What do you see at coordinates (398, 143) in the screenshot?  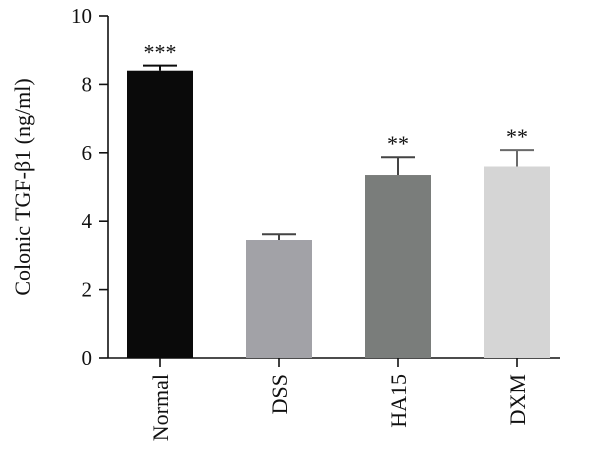 I see `significance-label-ha15: **` at bounding box center [398, 143].